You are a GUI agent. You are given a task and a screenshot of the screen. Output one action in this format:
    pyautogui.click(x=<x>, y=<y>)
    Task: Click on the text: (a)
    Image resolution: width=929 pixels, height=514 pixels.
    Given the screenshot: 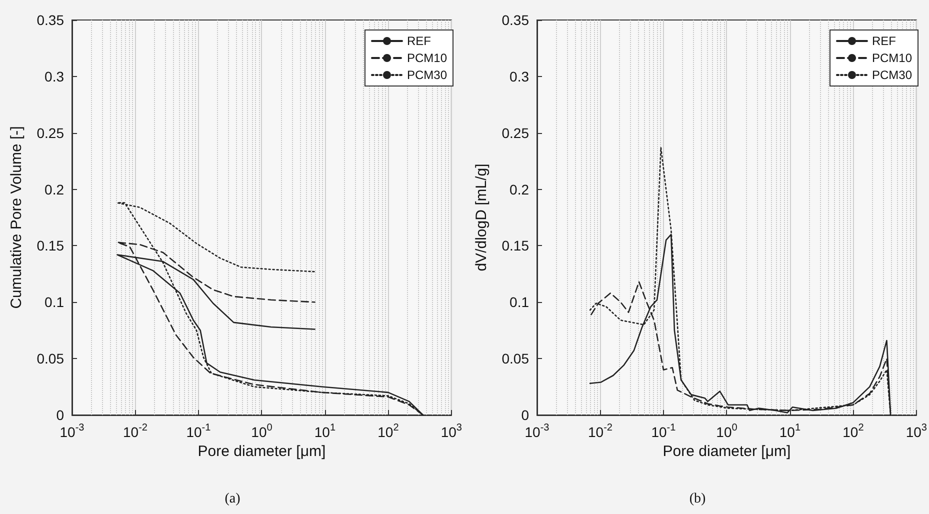 What is the action you would take?
    pyautogui.click(x=232, y=499)
    